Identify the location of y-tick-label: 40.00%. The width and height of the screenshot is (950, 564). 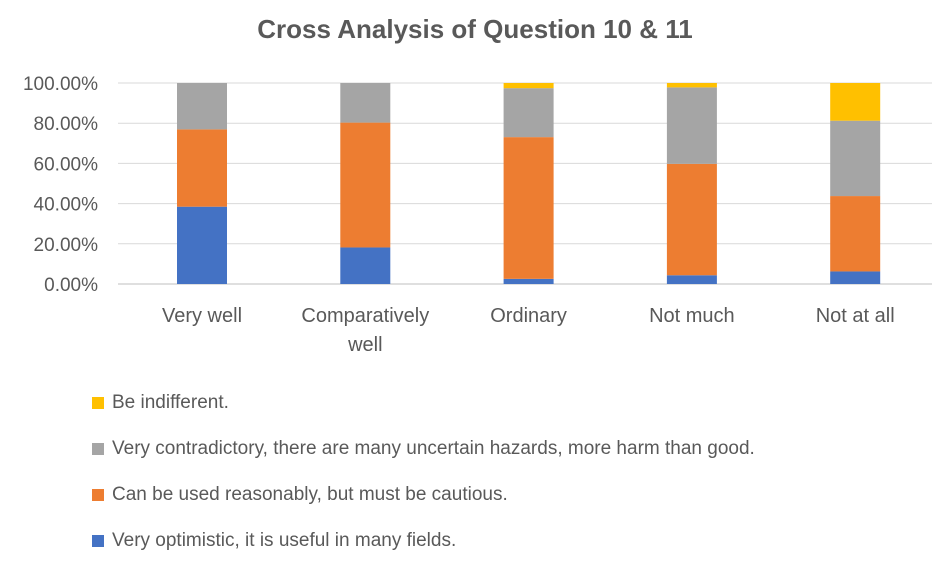
(66, 205).